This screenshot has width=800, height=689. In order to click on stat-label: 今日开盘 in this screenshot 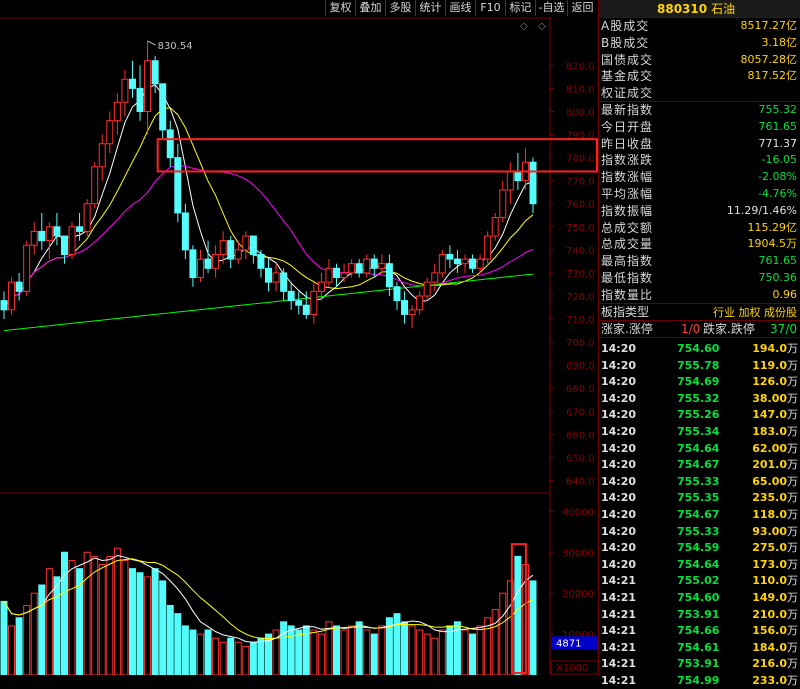, I will do `click(627, 126)`.